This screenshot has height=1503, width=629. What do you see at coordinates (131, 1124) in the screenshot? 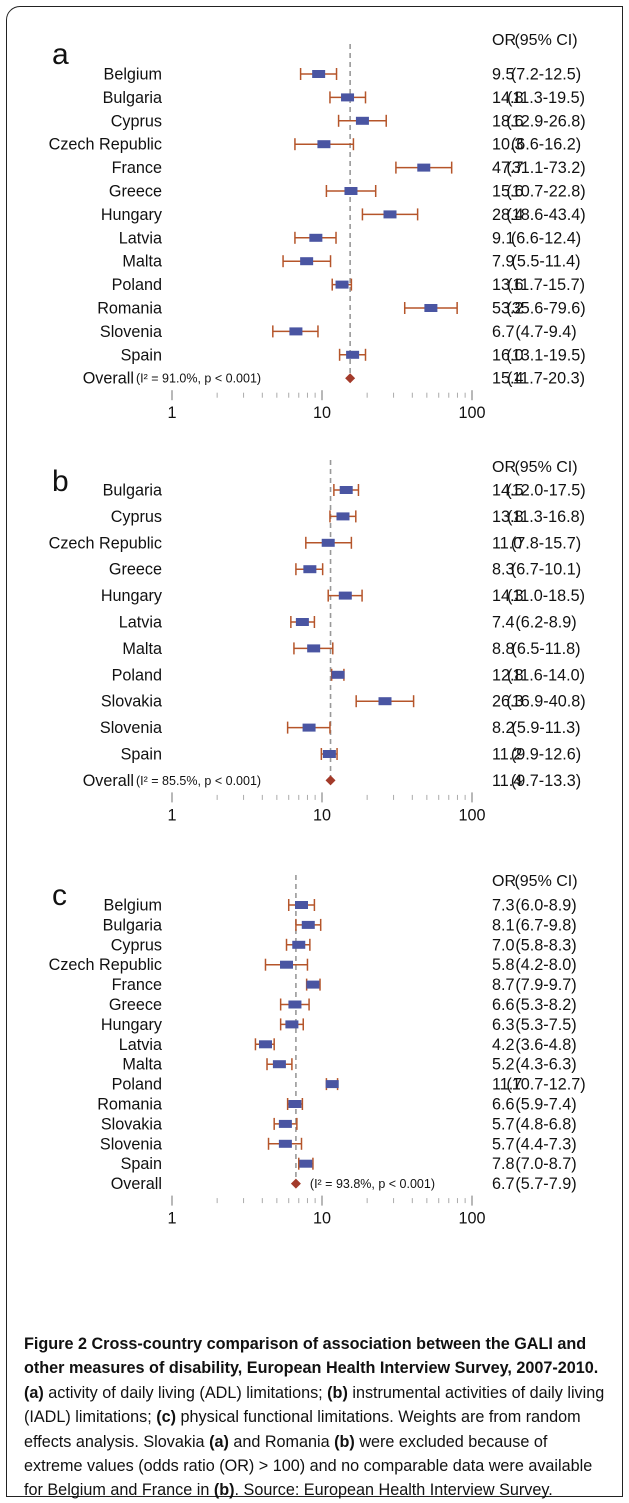
I see `row-label: Slovakia` at bounding box center [131, 1124].